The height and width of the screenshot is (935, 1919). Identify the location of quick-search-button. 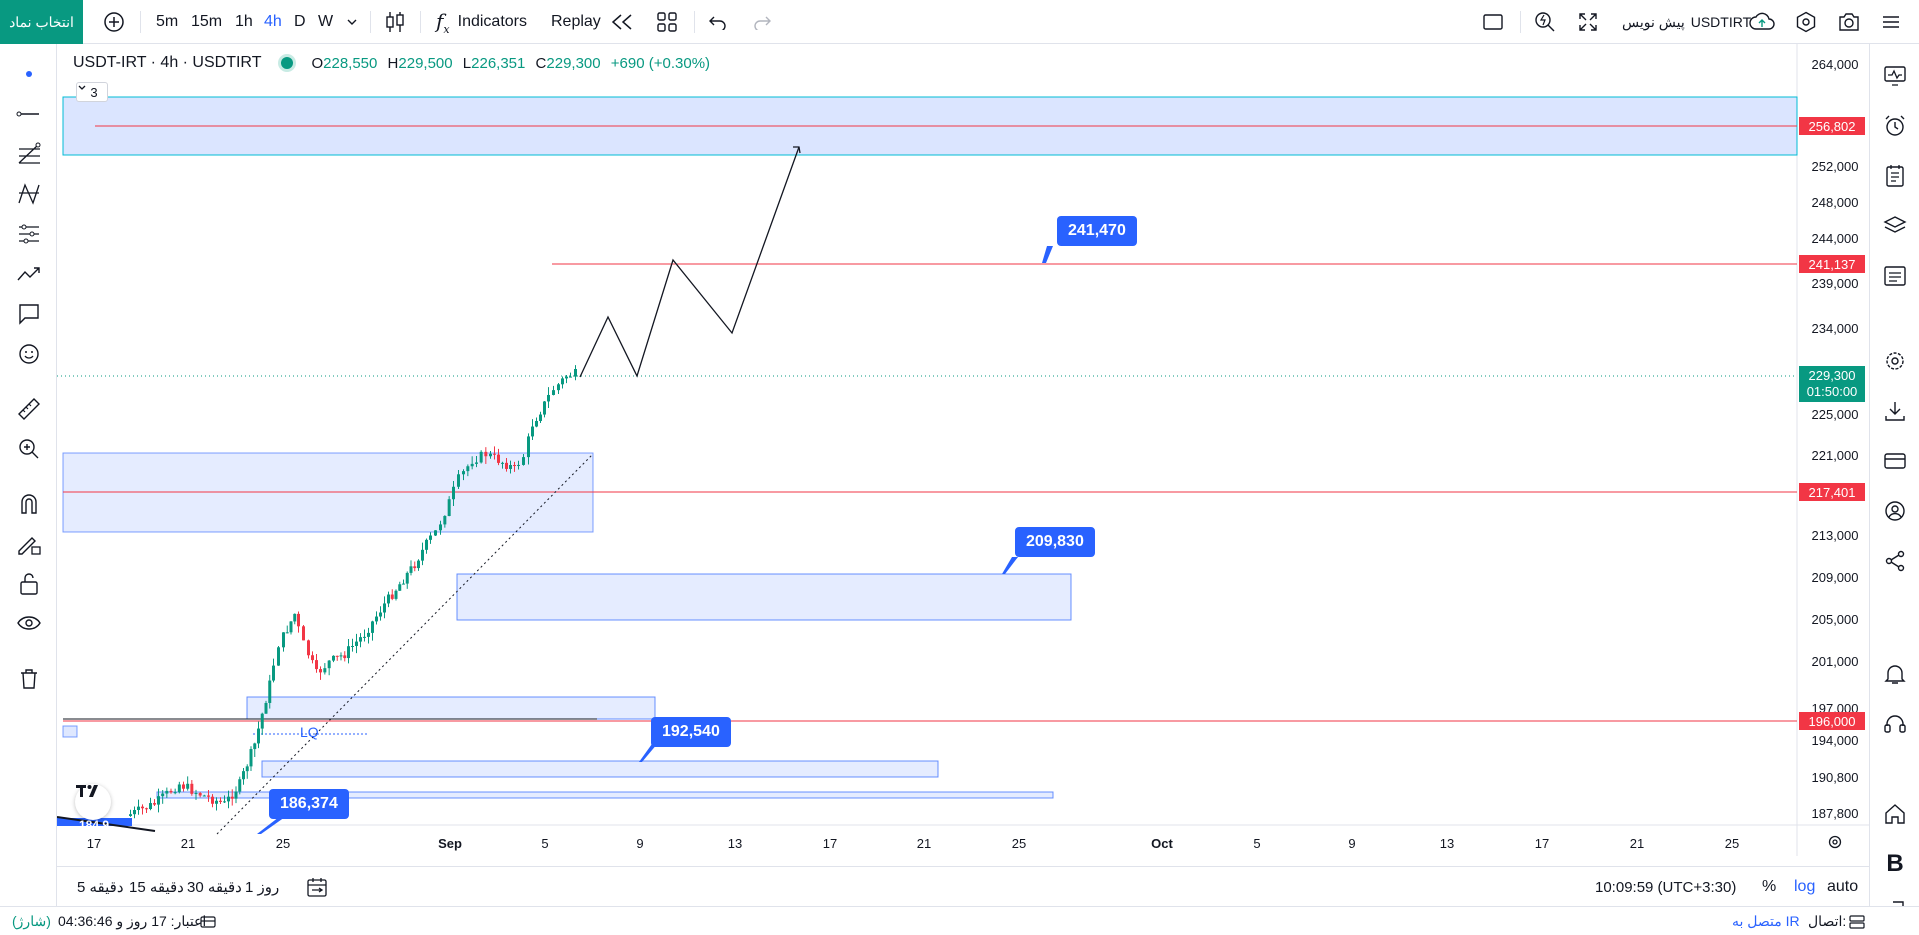
(1545, 22).